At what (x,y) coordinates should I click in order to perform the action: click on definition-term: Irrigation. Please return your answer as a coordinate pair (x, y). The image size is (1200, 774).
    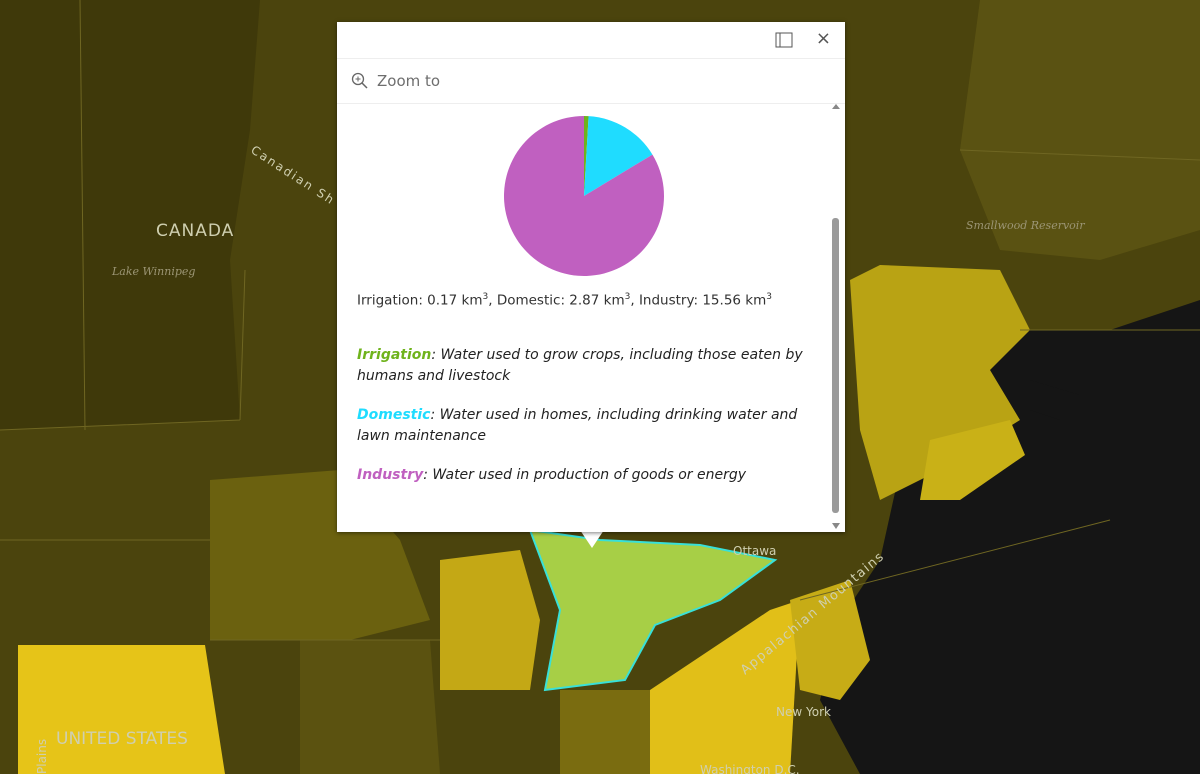
    Looking at the image, I should click on (394, 354).